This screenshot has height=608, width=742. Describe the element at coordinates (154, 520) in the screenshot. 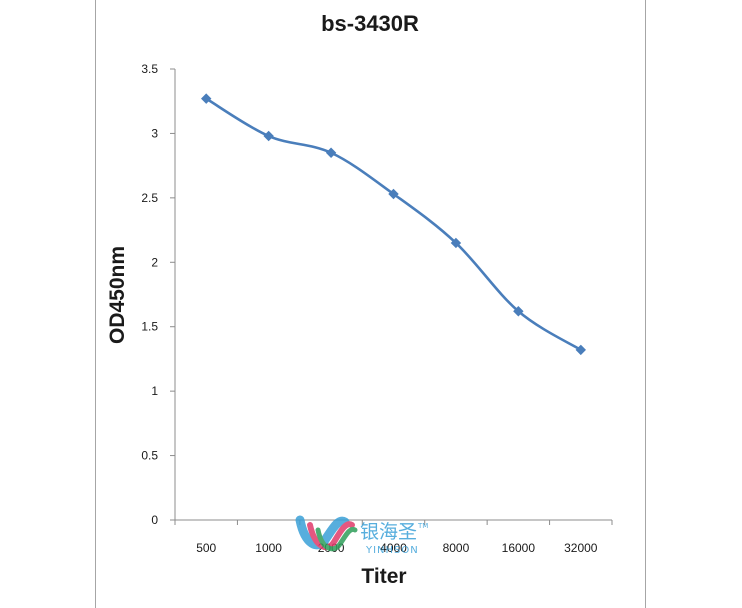

I see `y-tick-label: 0` at that location.